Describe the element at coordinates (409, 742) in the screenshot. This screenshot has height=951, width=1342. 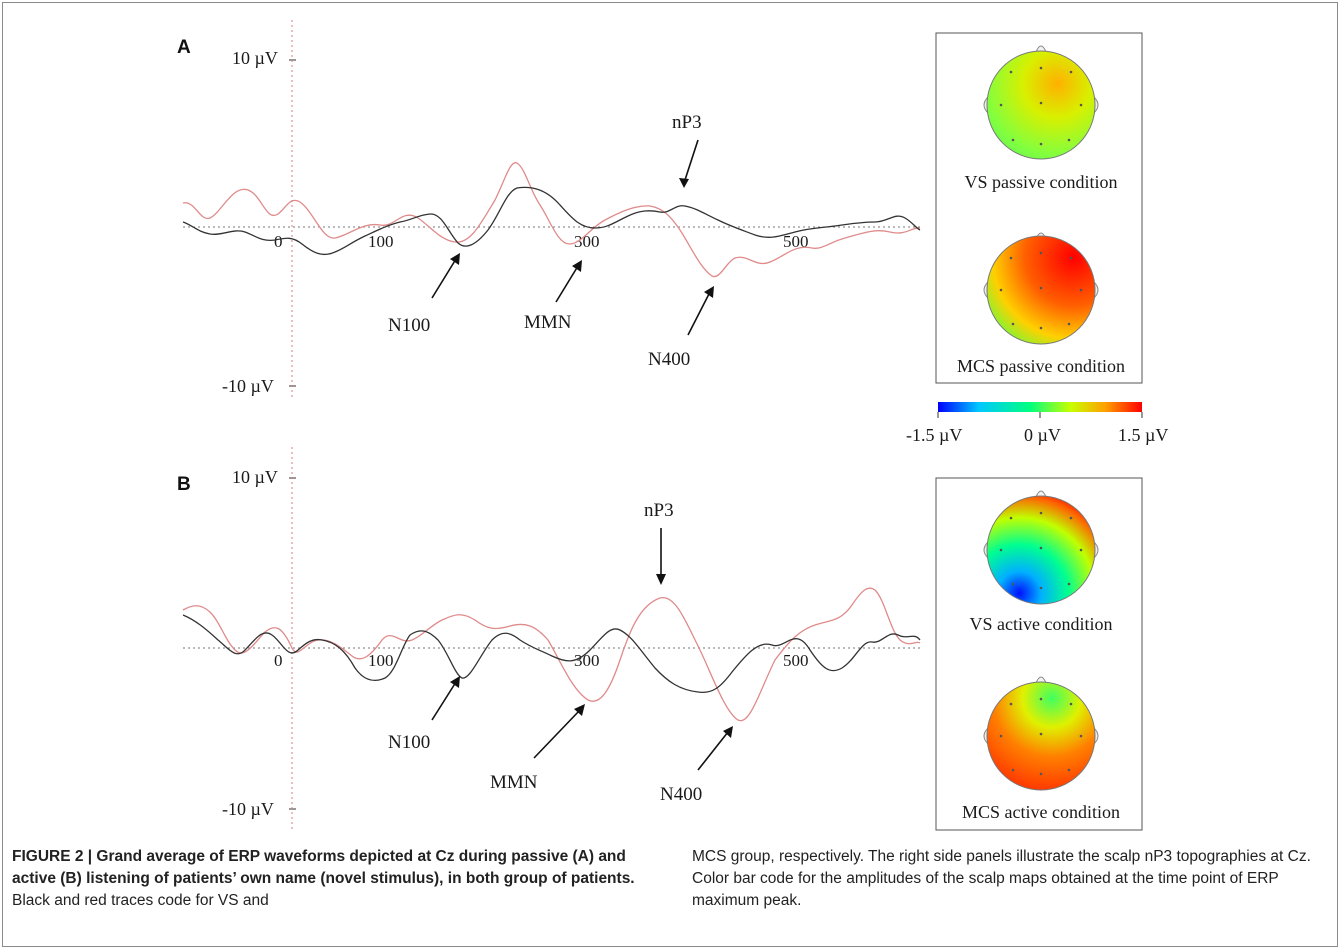
I see `panel-b-n100-label: N100` at that location.